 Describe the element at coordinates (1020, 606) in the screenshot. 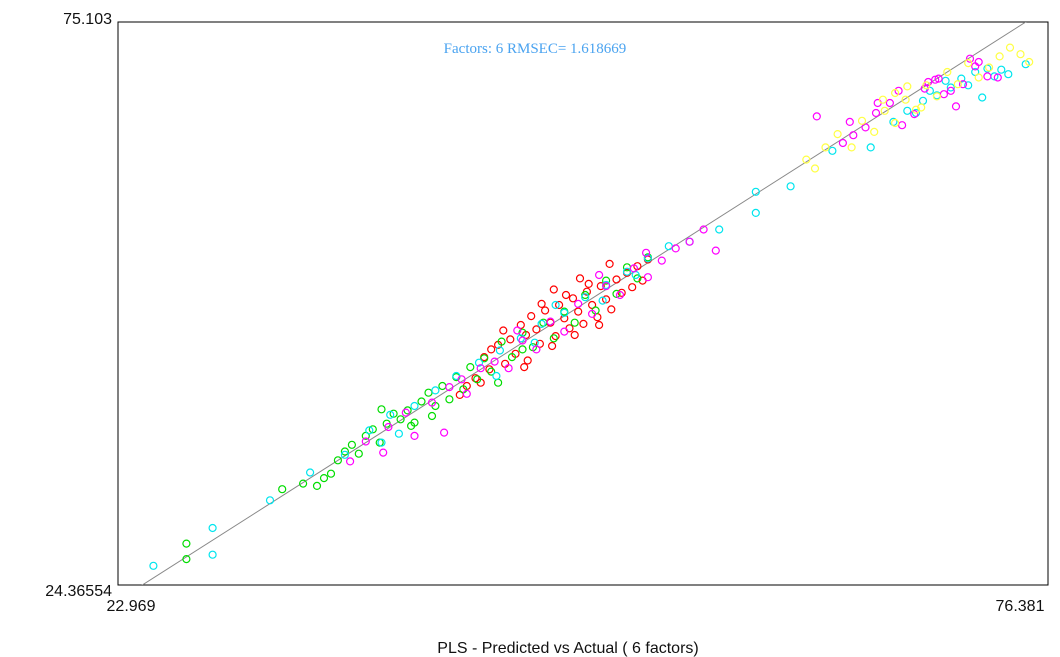

I see `x-tick-label-right: 76.381` at that location.